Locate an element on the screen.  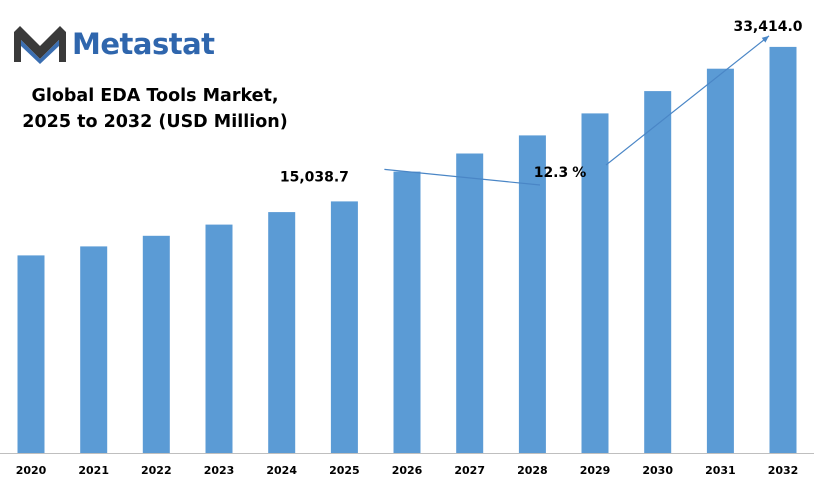
x-tick-label-2032: 2032 is located at coordinates (783, 470).